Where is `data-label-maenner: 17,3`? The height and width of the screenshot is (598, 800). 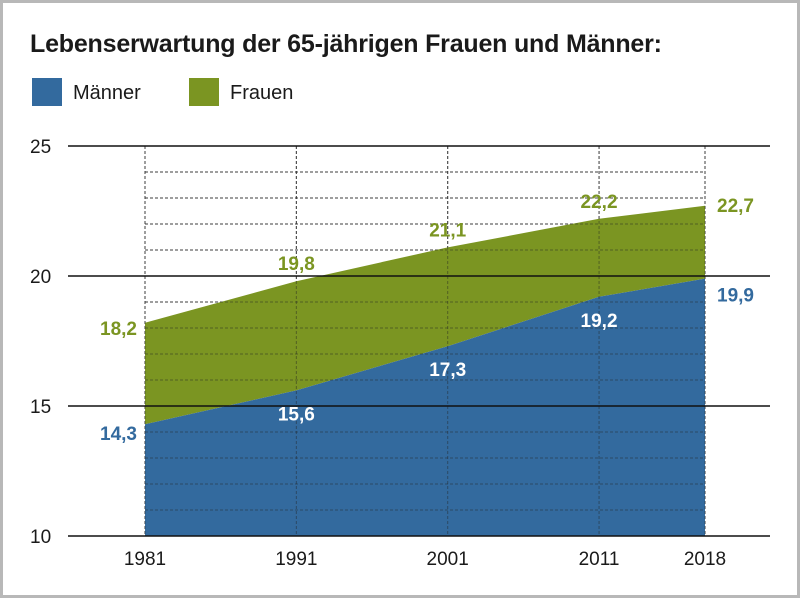 data-label-maenner: 17,3 is located at coordinates (447, 370).